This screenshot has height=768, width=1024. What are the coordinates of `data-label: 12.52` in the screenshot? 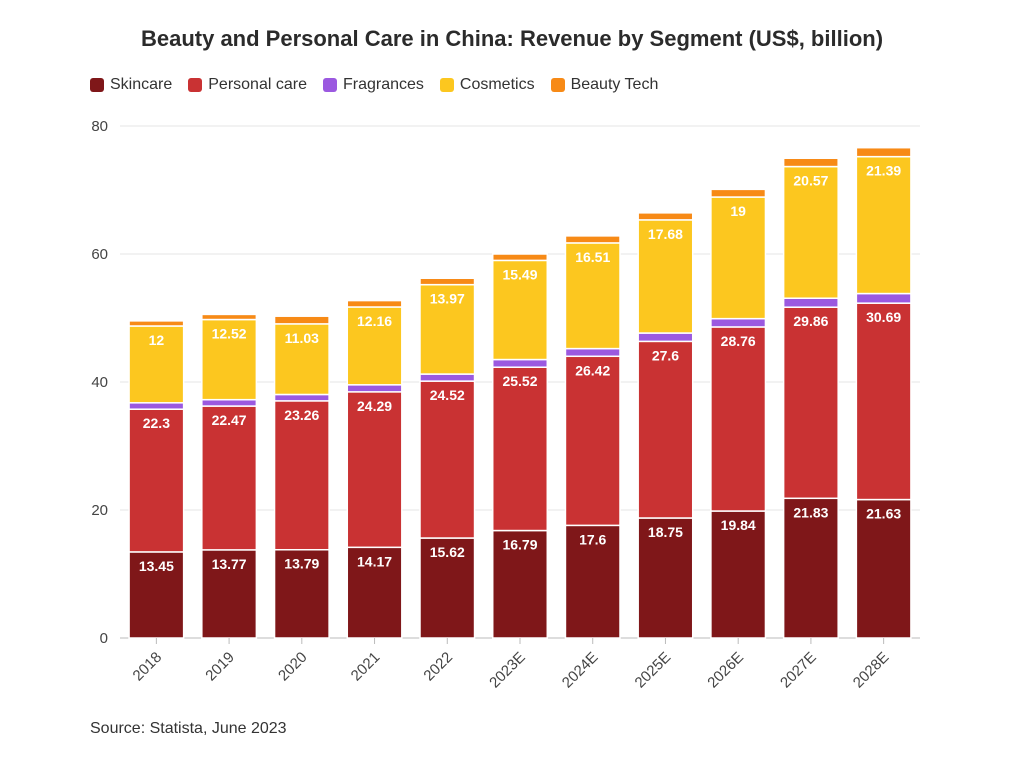 It's located at (229, 334).